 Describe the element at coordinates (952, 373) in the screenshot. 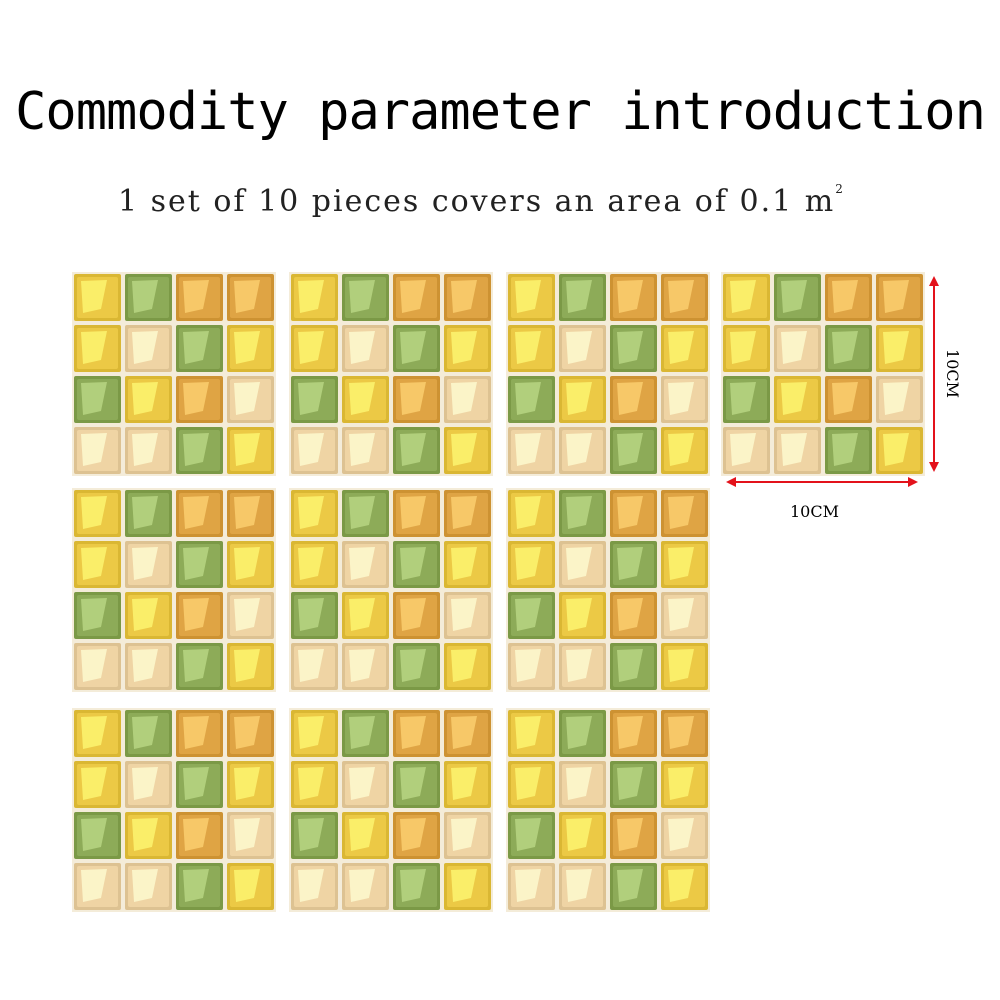

I see `height-dimension-label: 10CM` at that location.